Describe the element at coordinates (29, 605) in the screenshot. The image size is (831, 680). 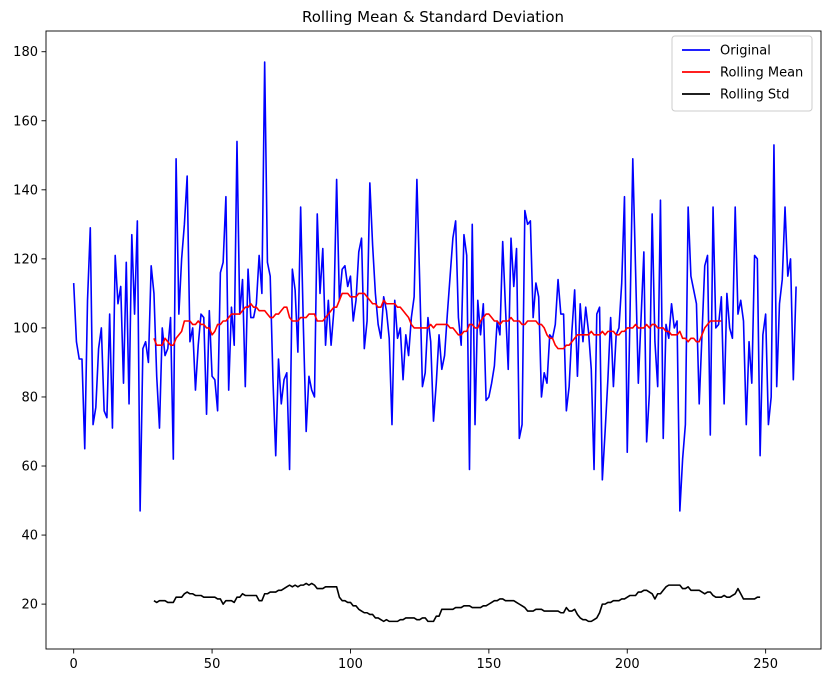
I see `y-tick-label: 20` at that location.